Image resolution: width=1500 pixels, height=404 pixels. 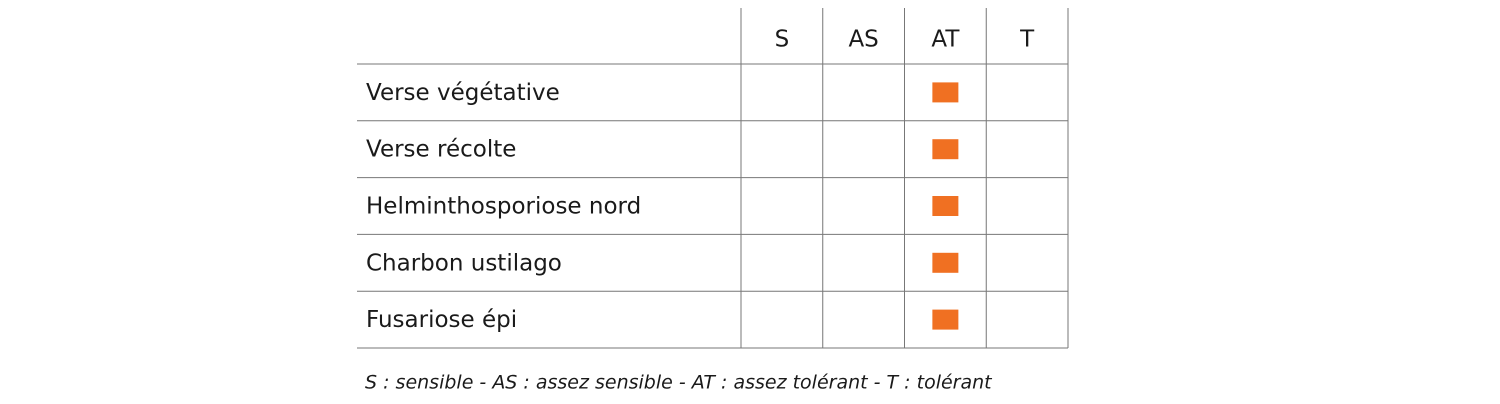 What do you see at coordinates (441, 320) in the screenshot?
I see `row-label: Fusariose épi` at bounding box center [441, 320].